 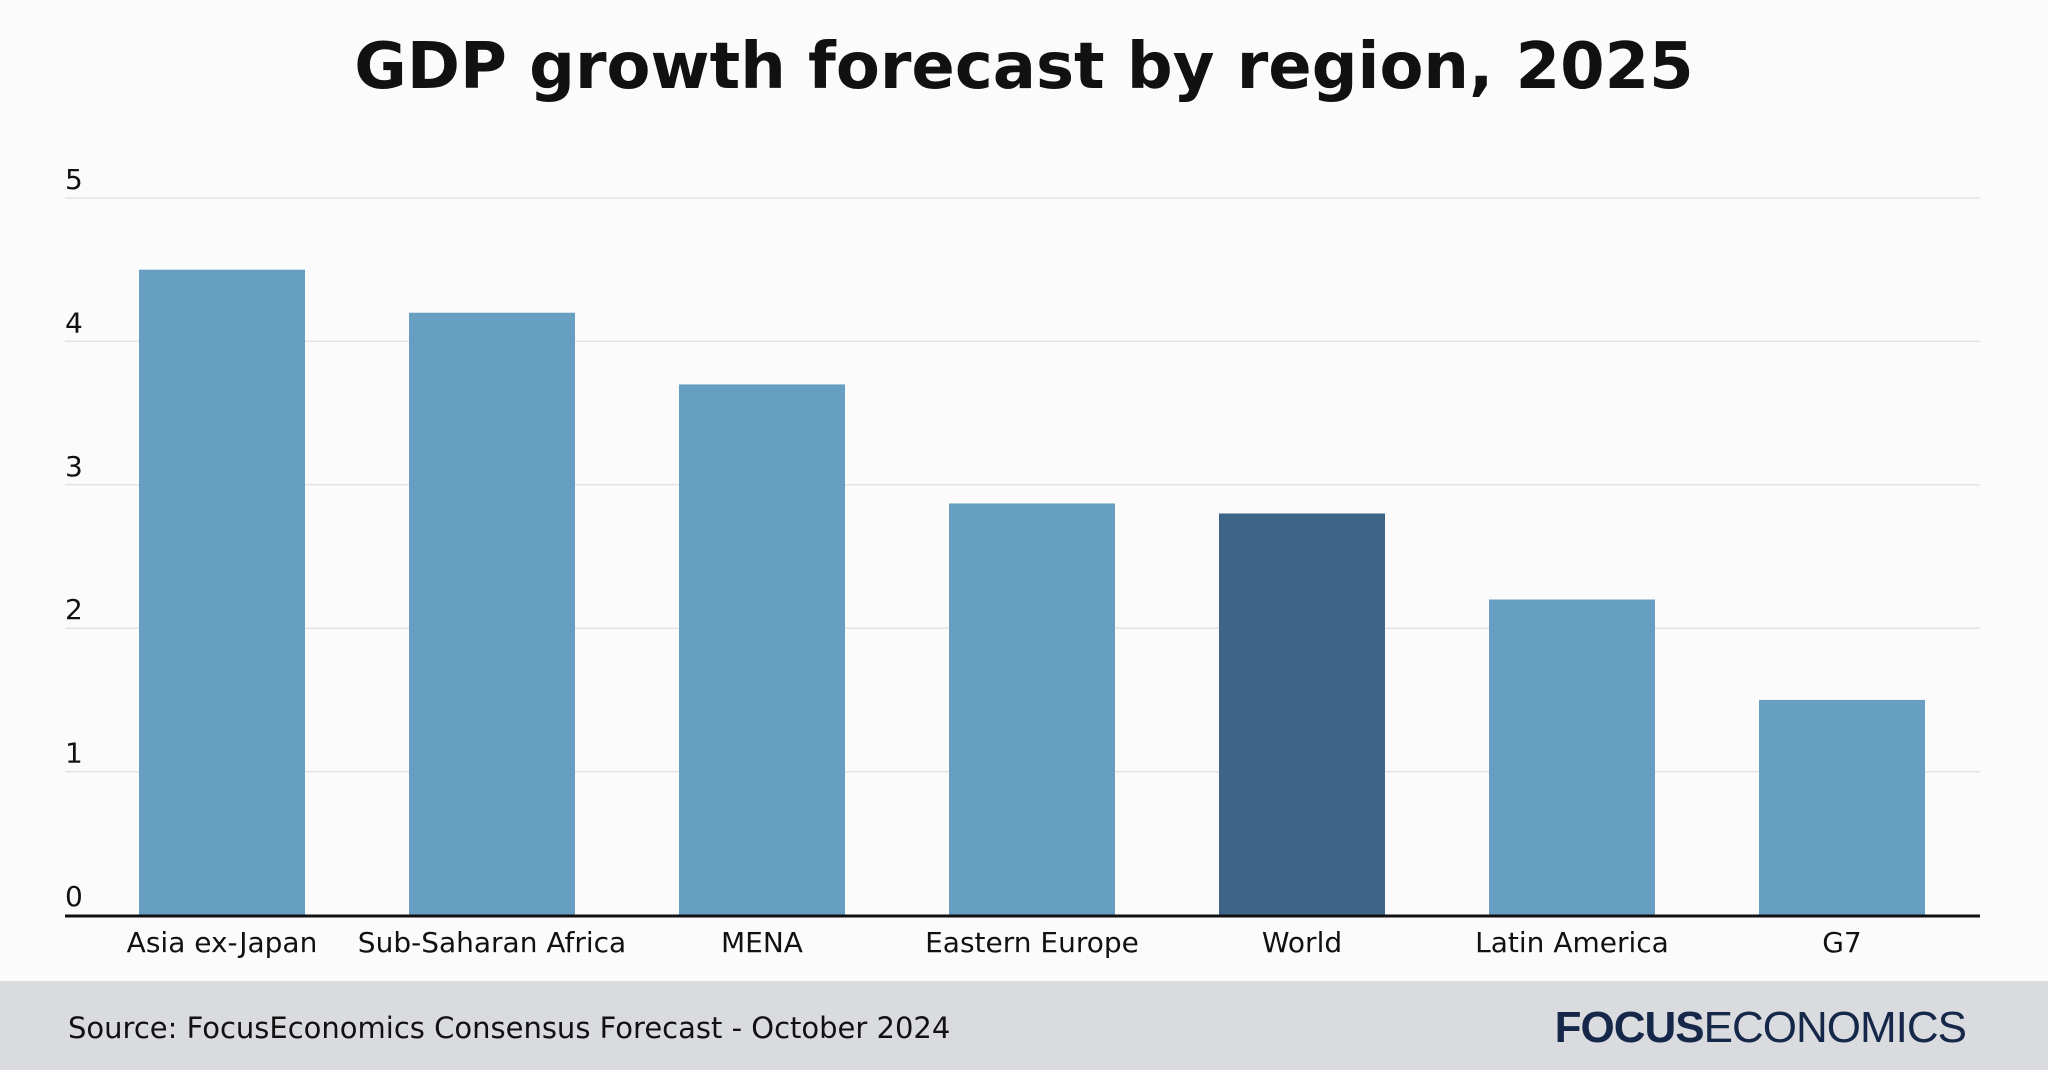 I want to click on y-tick-label: 4, so click(x=74, y=322).